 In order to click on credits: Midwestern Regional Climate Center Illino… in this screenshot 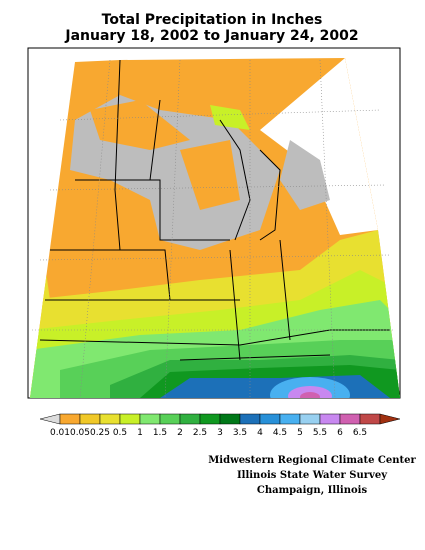, I will do `click(312, 475)`.